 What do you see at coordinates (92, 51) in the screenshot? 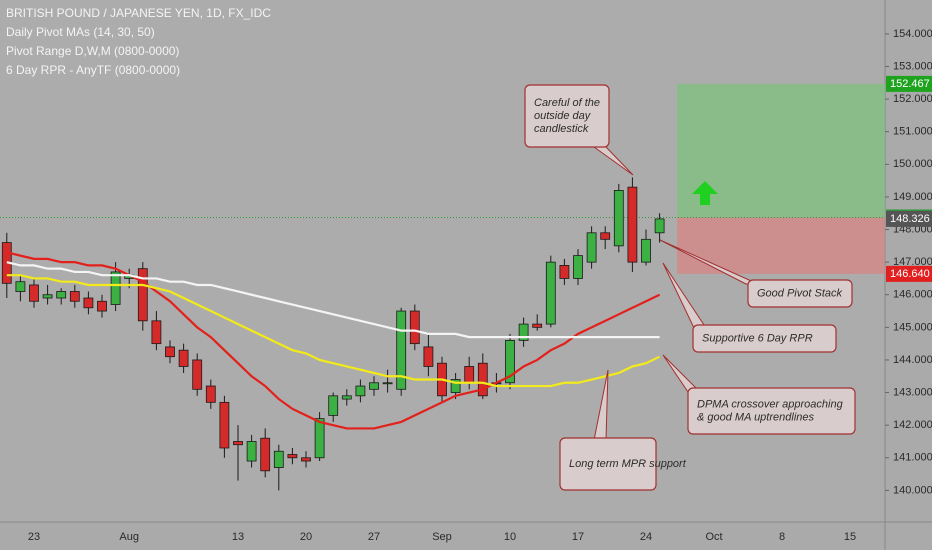
I see `legend-line: Pivot Range D,W,M (0800-0000)` at bounding box center [92, 51].